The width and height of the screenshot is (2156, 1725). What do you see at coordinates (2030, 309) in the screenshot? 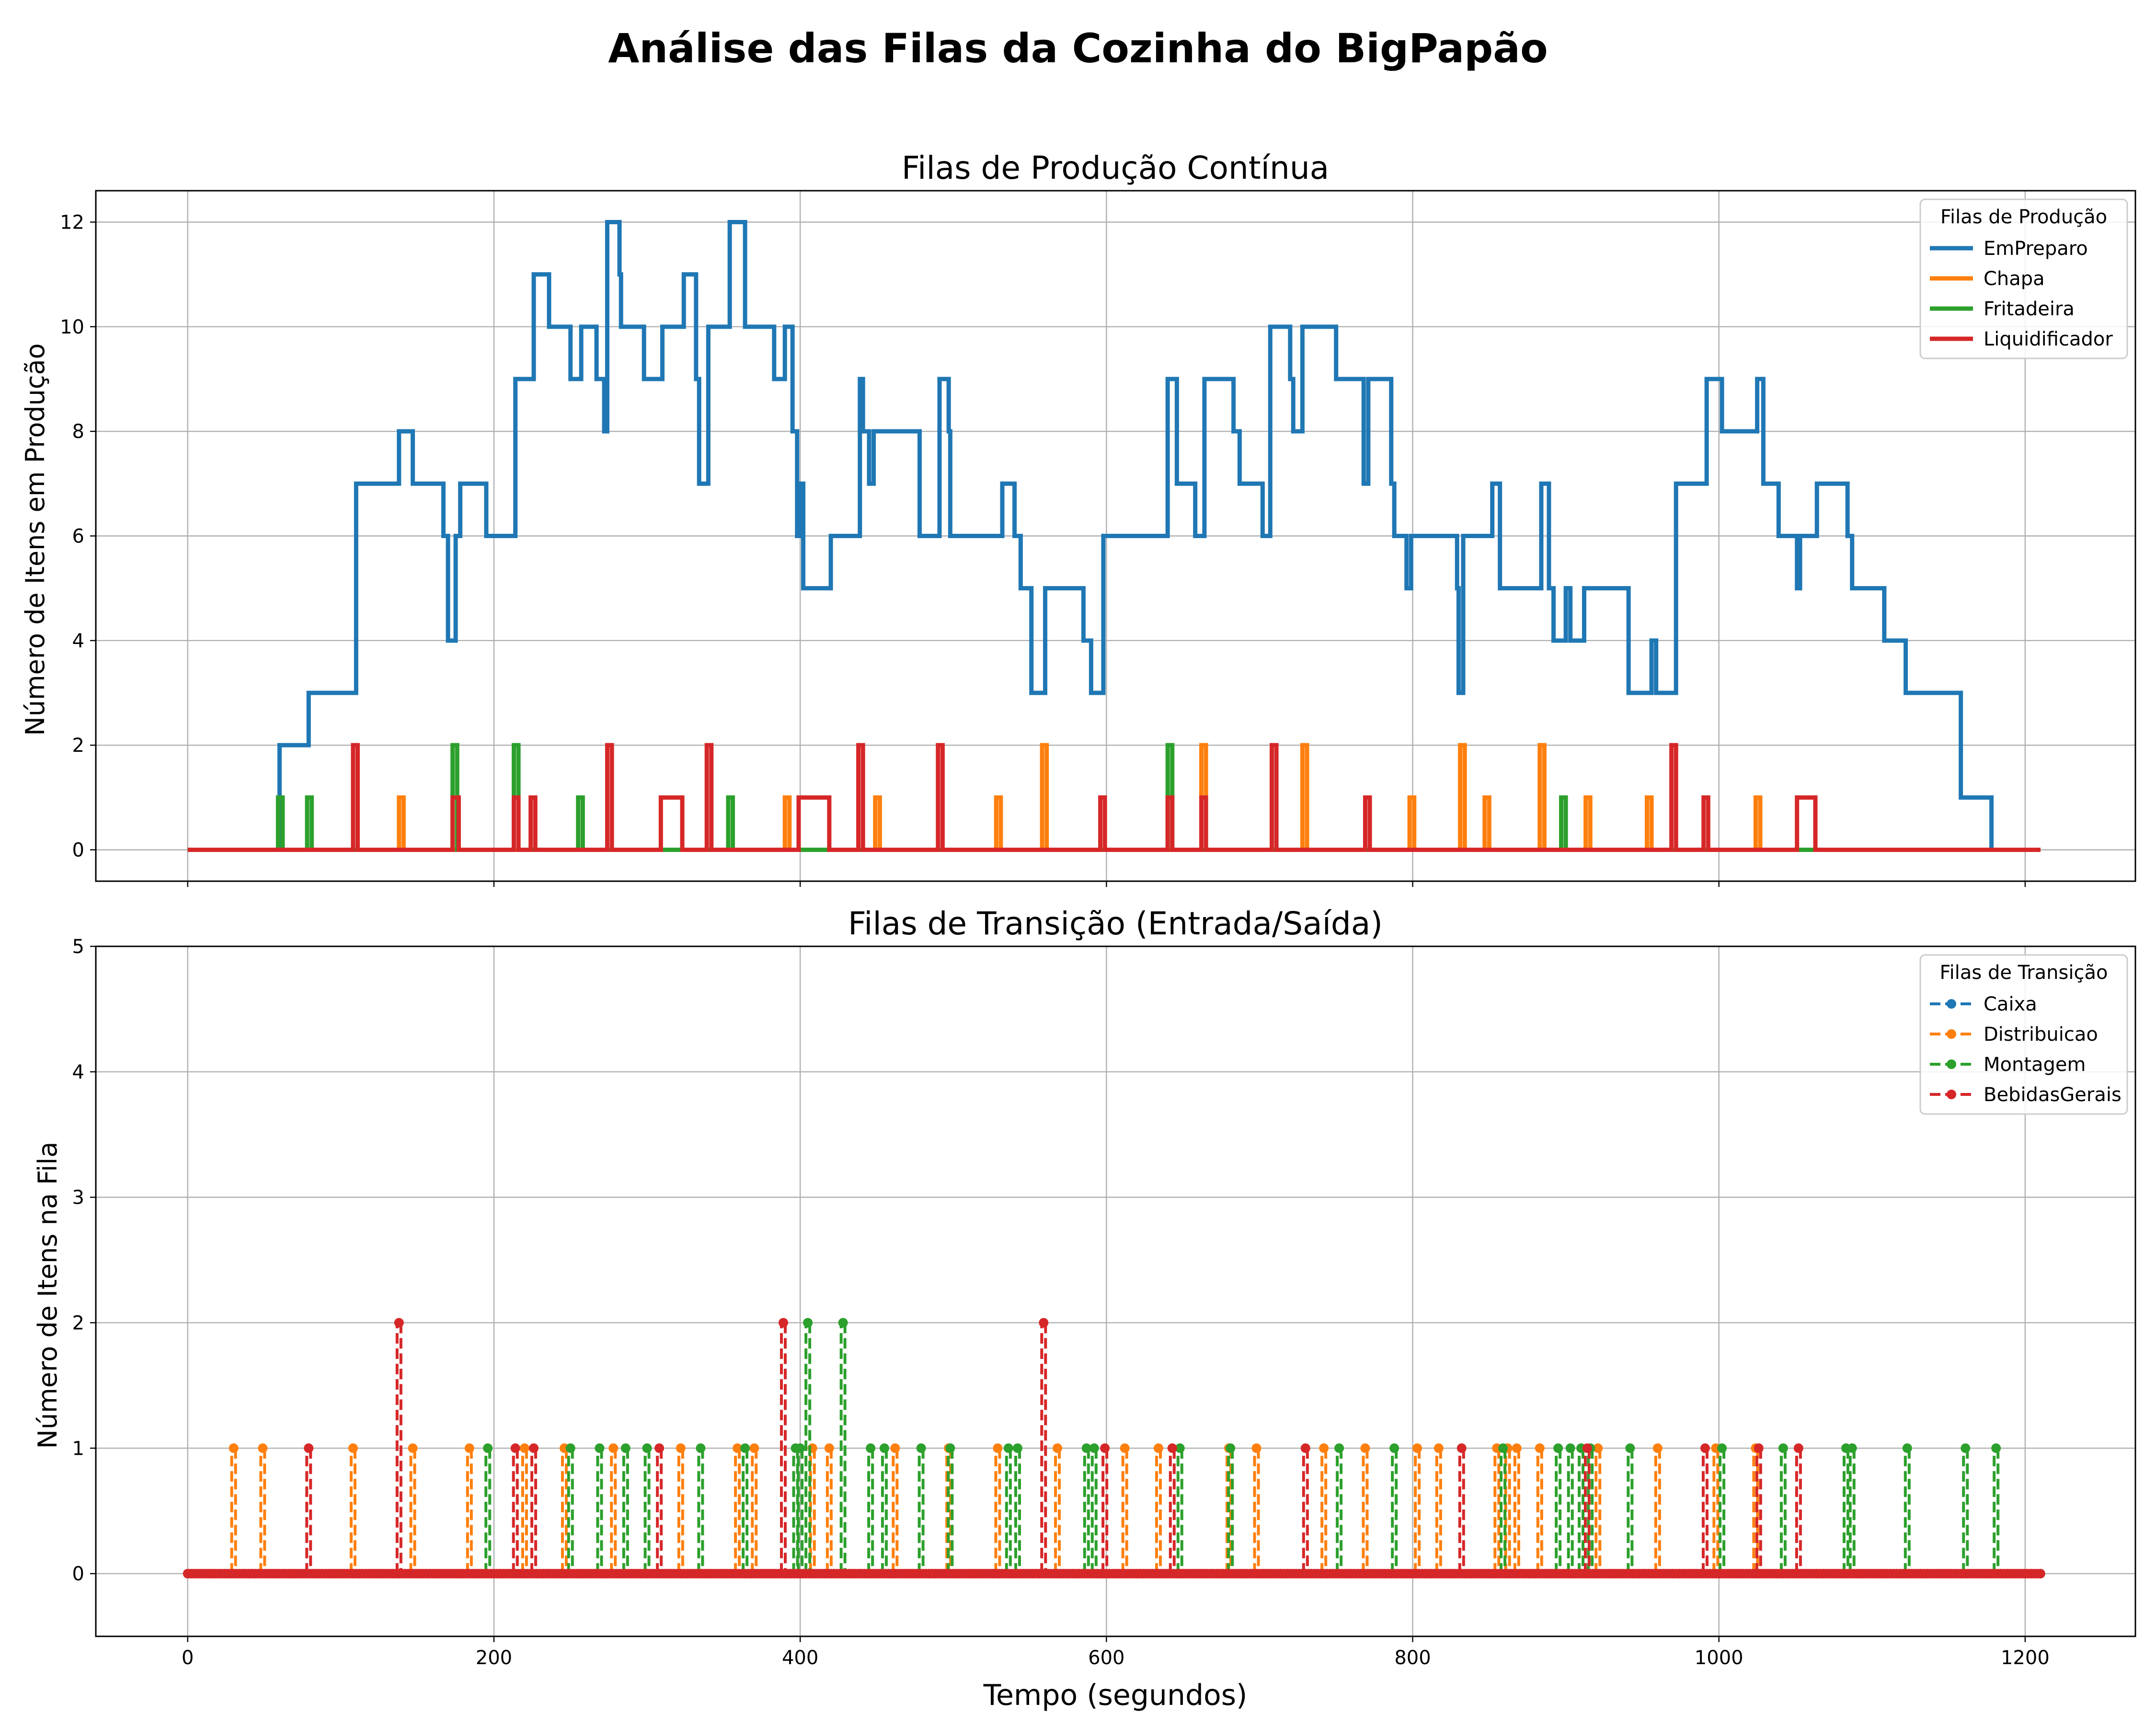
I see `legend-label-fritadeira: Fritadeira` at bounding box center [2030, 309].